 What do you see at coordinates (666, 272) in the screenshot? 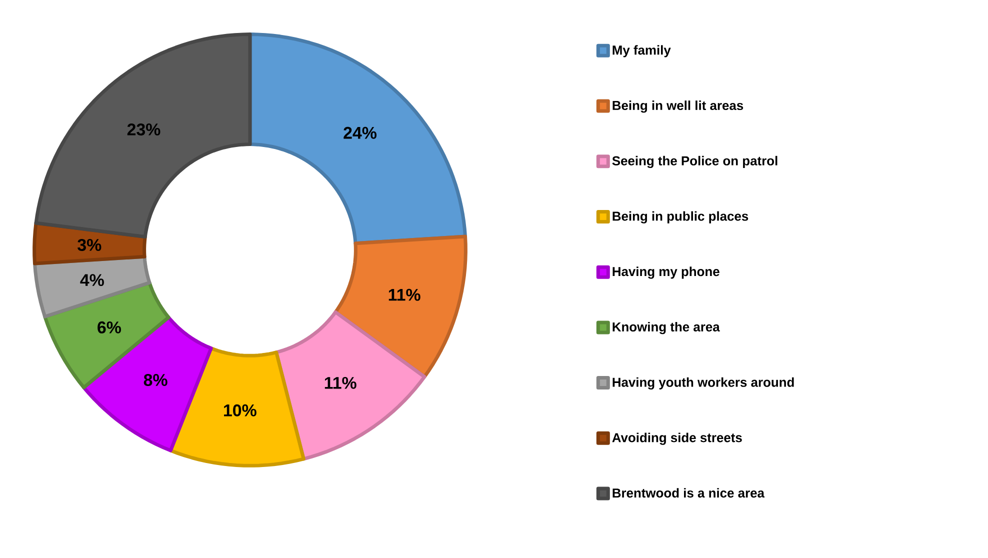
I see `legend-label: Having my phone` at bounding box center [666, 272].